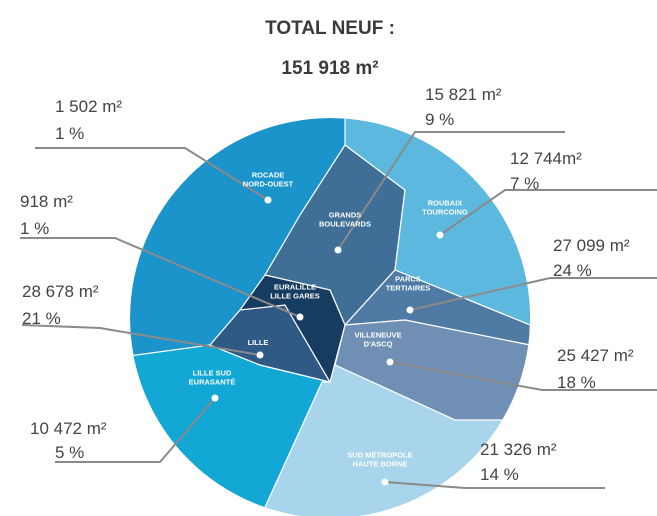 The image size is (657, 516). What do you see at coordinates (295, 296) in the screenshot?
I see `zone-name: LILLE GARES` at bounding box center [295, 296].